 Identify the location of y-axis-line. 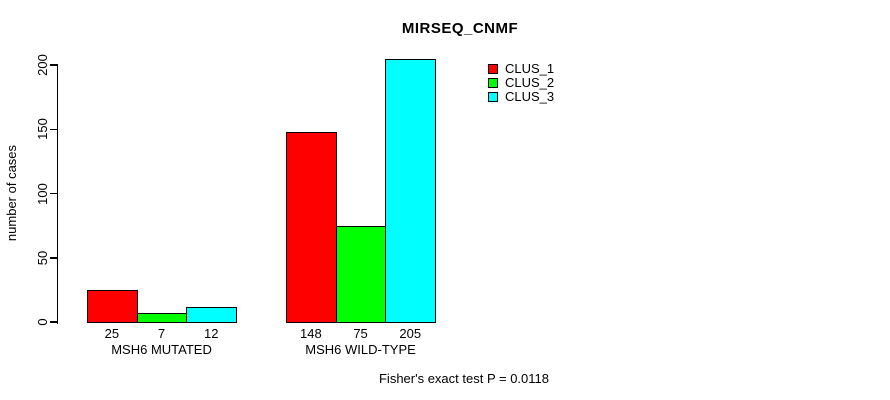
(57, 194).